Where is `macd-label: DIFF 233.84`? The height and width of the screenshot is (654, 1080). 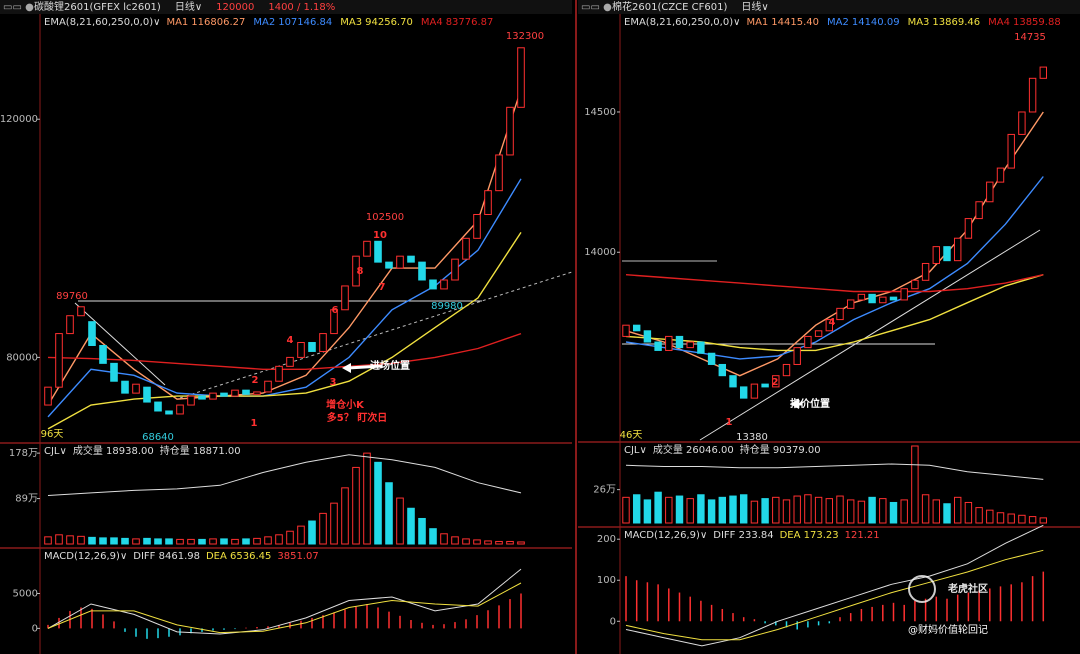 macd-label: DIFF 233.84 is located at coordinates (743, 535).